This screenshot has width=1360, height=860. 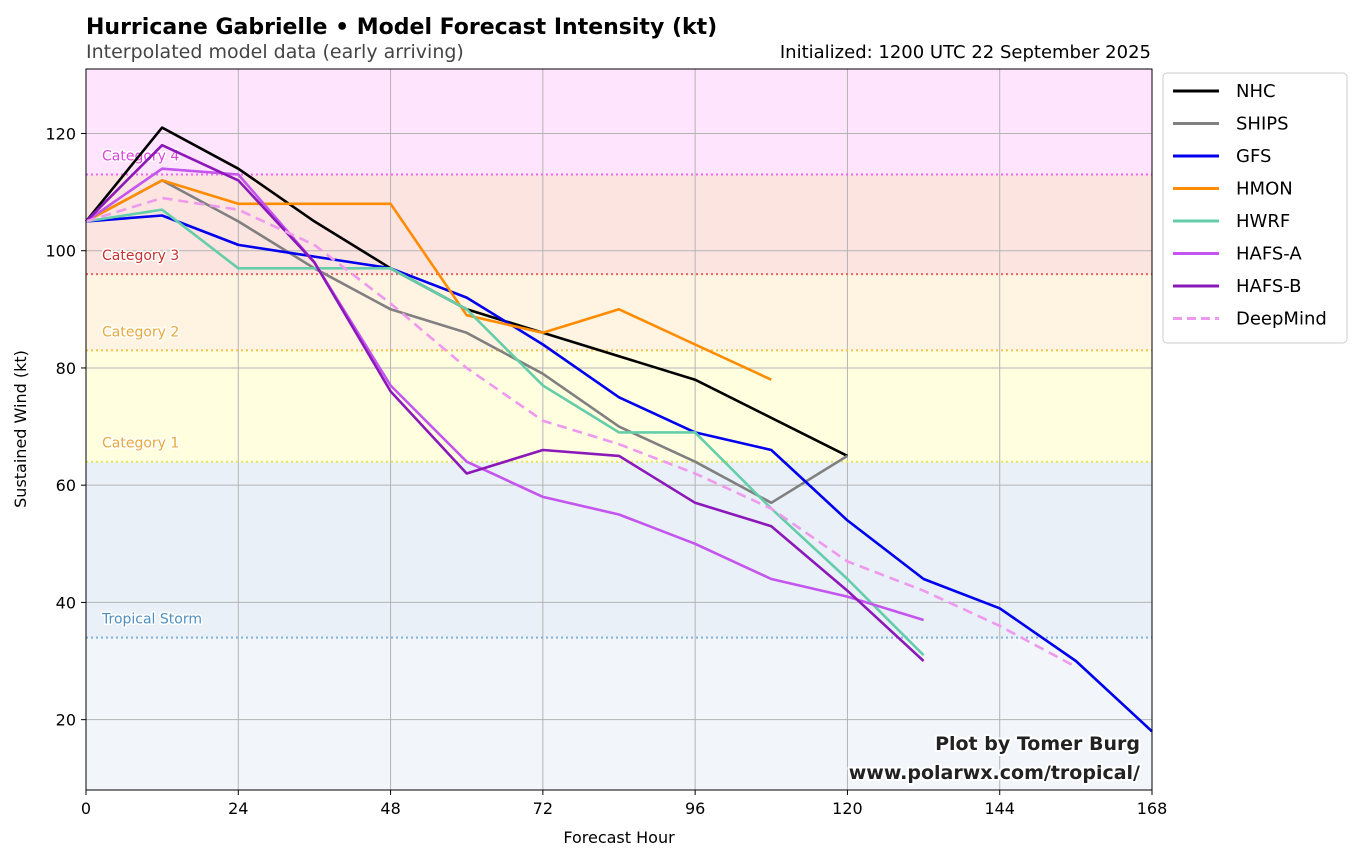 What do you see at coordinates (20, 429) in the screenshot?
I see `y-axis-label: Sustained Wind (kt)` at bounding box center [20, 429].